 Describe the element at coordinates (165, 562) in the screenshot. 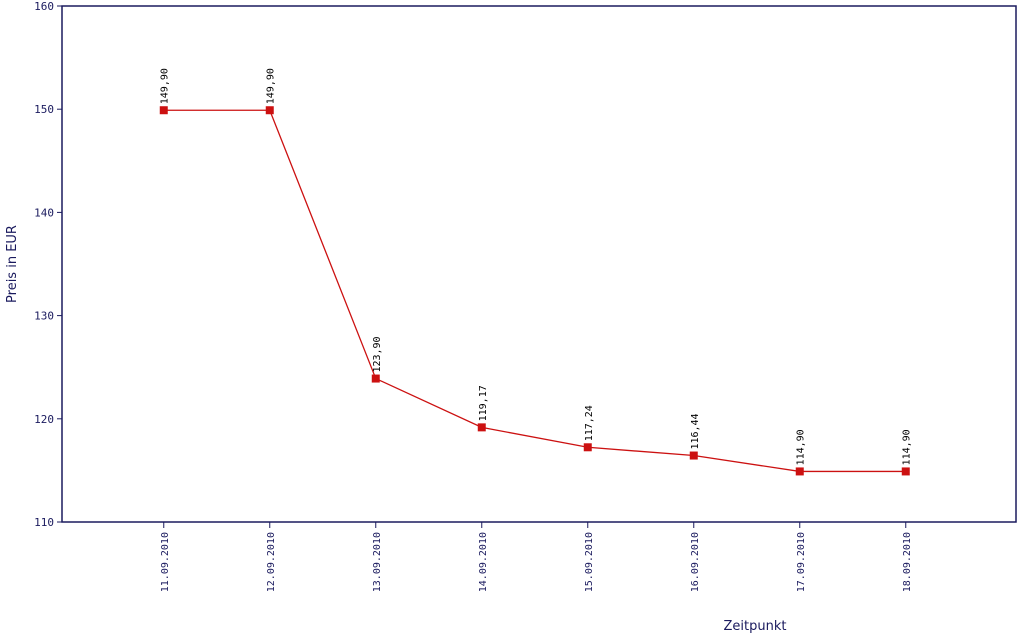

I see `x-tick-label: 11.09.2010` at that location.